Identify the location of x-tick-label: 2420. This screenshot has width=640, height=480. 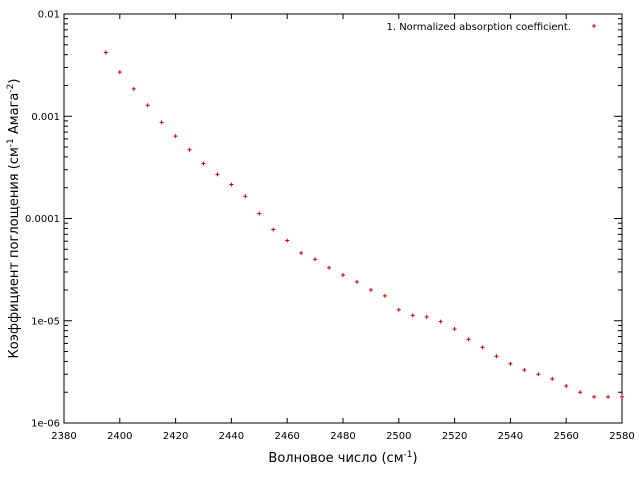
(175, 436).